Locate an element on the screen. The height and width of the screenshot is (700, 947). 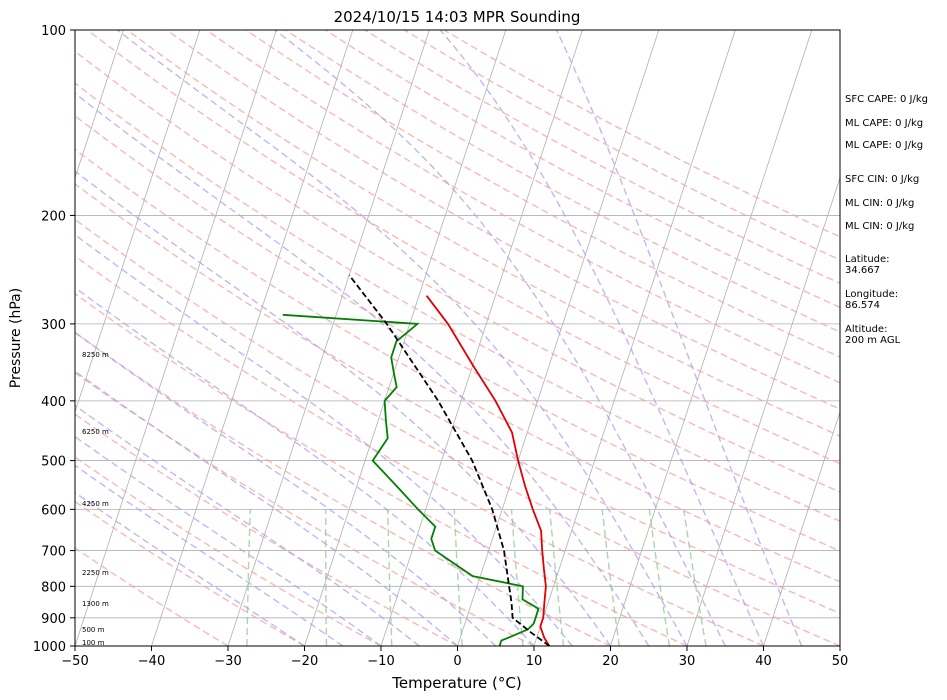
height-label: 500 m is located at coordinates (93, 630).